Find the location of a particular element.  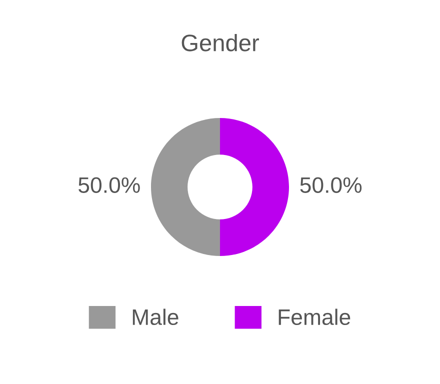

chart-title: Gender is located at coordinates (220, 43).